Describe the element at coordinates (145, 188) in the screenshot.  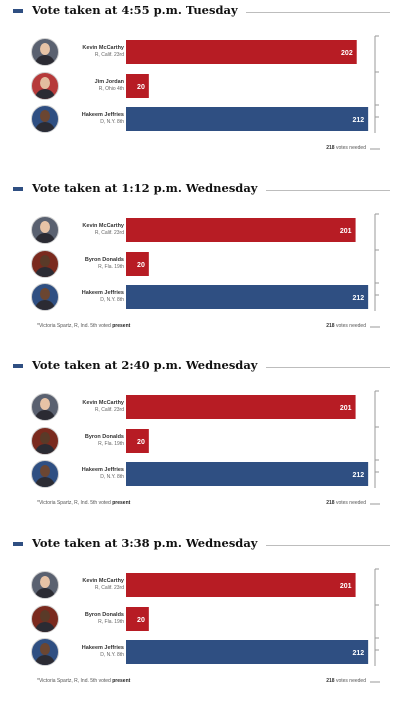
I see `chart-title: Vote taken at 1:12 p.m. Wednesday` at that location.